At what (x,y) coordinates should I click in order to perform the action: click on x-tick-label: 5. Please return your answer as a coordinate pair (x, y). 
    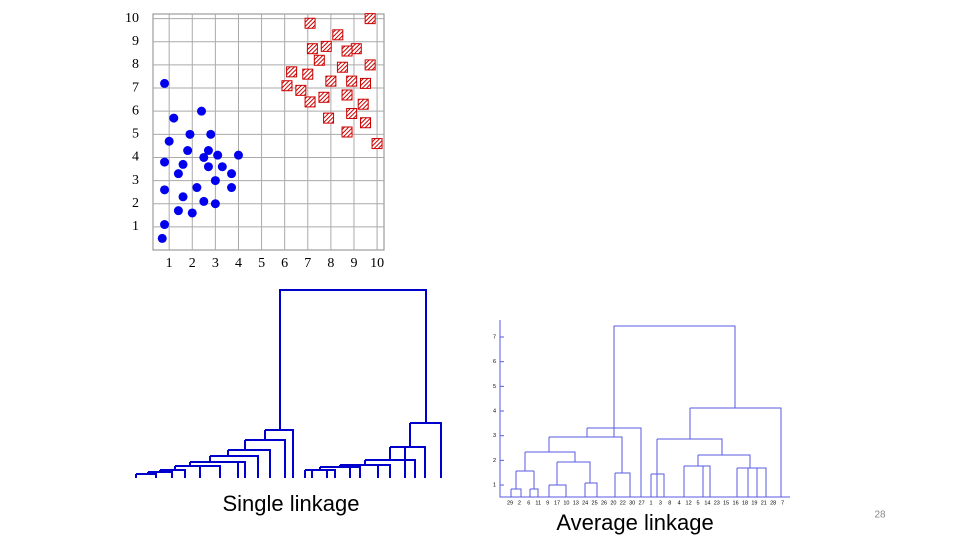
    Looking at the image, I should click on (261, 263).